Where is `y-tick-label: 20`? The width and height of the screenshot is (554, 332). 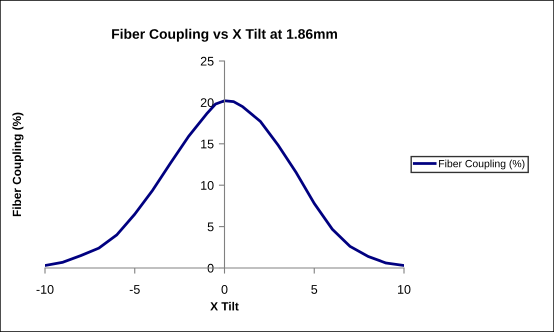
y-tick-label: 20 is located at coordinates (207, 103).